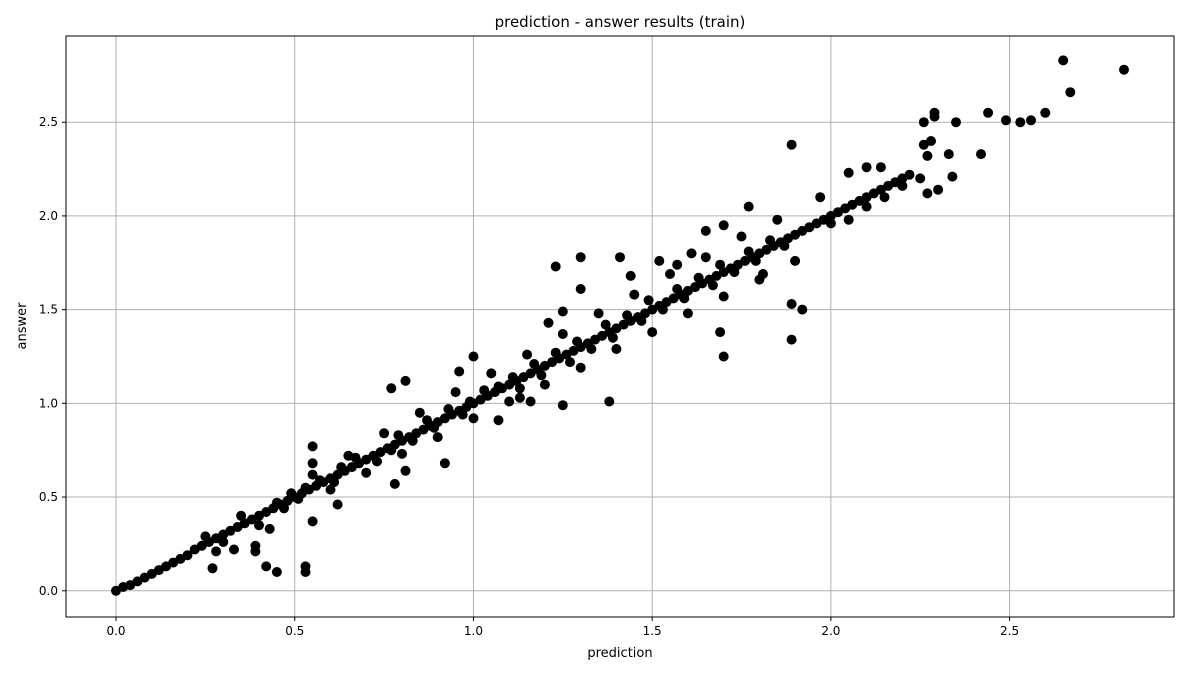 This screenshot has width=1200, height=675. What do you see at coordinates (619, 653) in the screenshot?
I see `x-axis-label: prediction` at bounding box center [619, 653].